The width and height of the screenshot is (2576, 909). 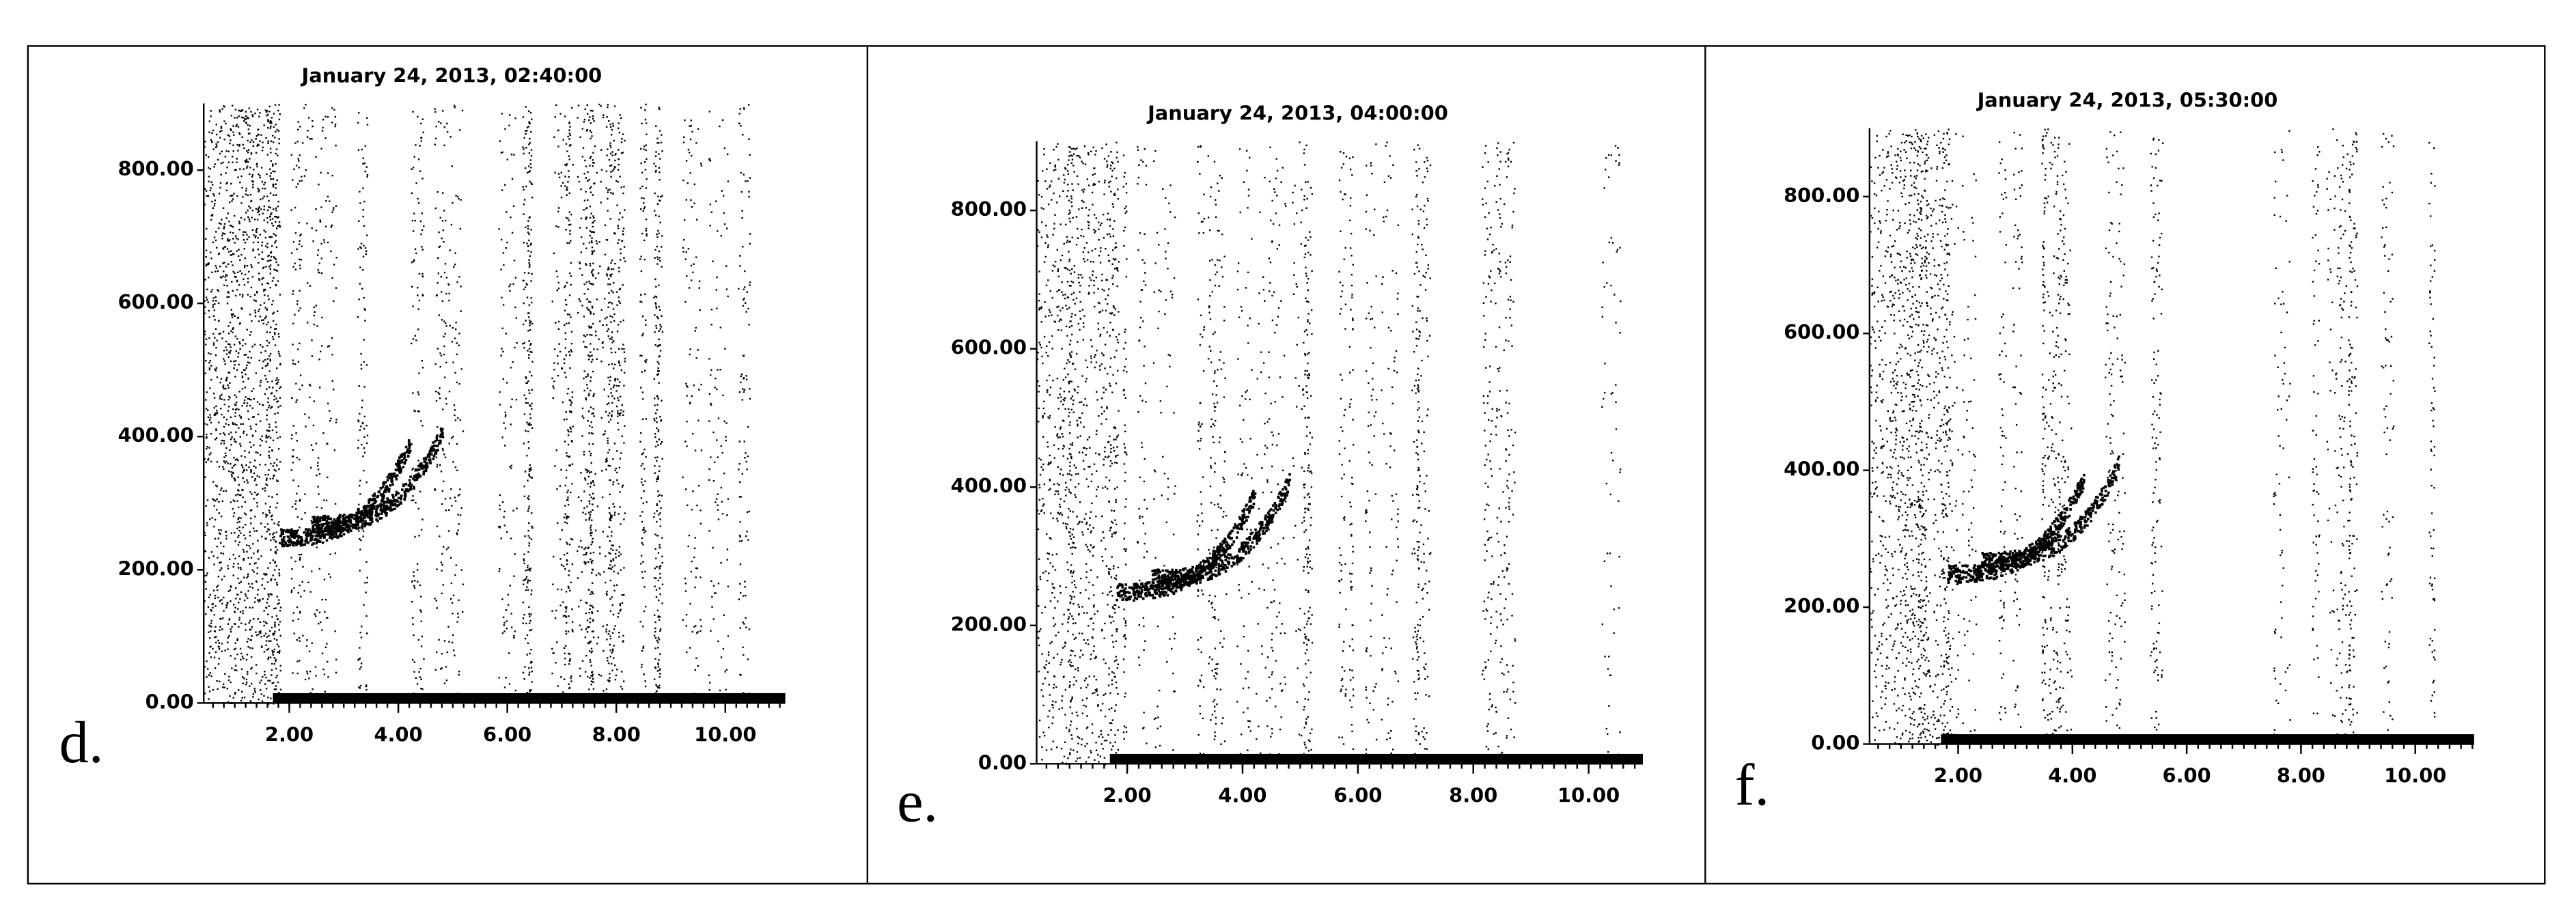 What do you see at coordinates (81, 742) in the screenshot?
I see `panel-label: d.` at bounding box center [81, 742].